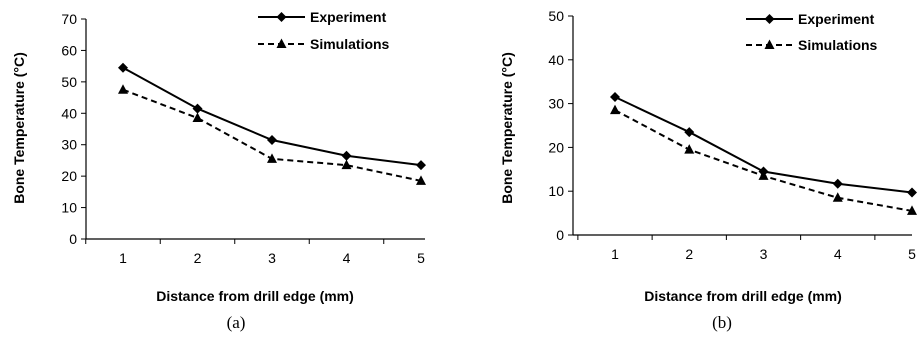  I want to click on panel-caption: (b), so click(722, 322).